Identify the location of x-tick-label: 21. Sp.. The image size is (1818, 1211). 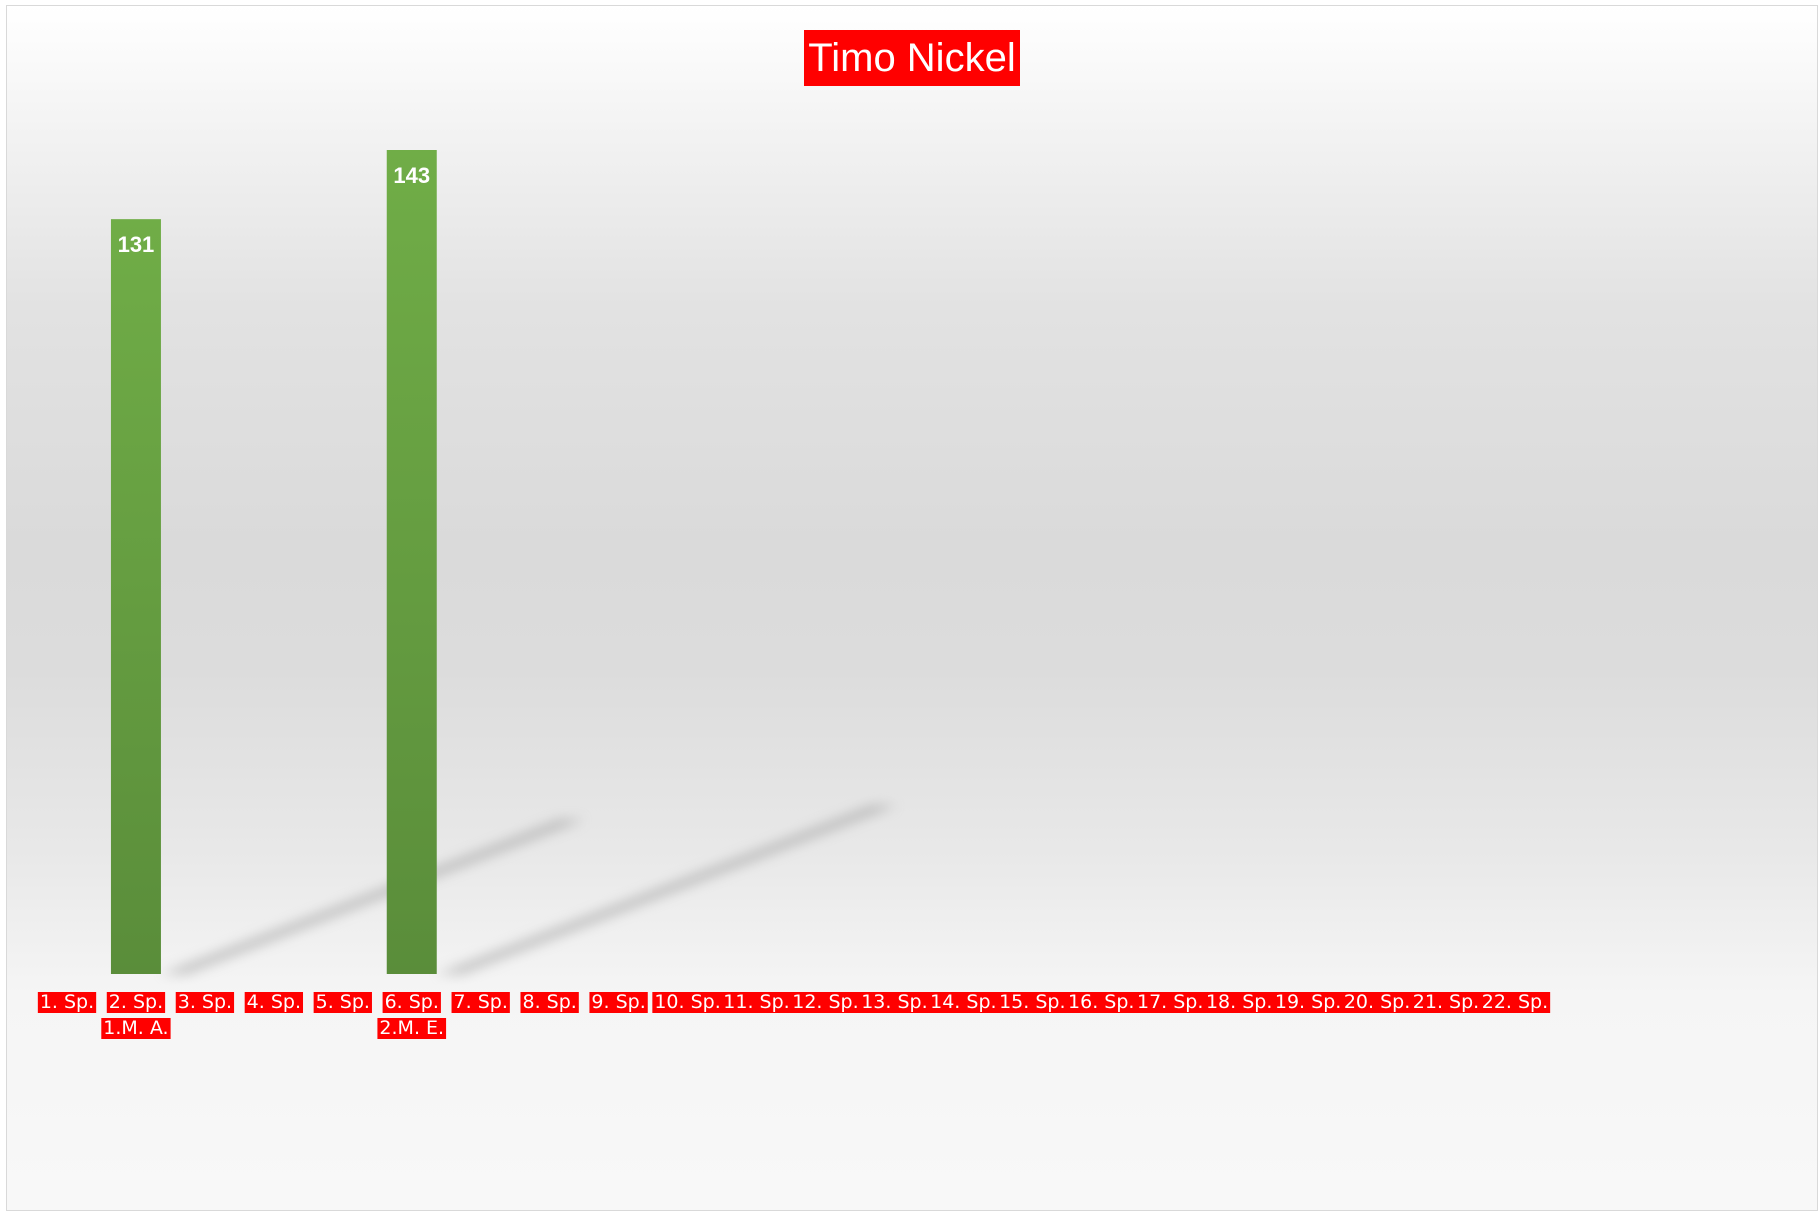
(1446, 1002).